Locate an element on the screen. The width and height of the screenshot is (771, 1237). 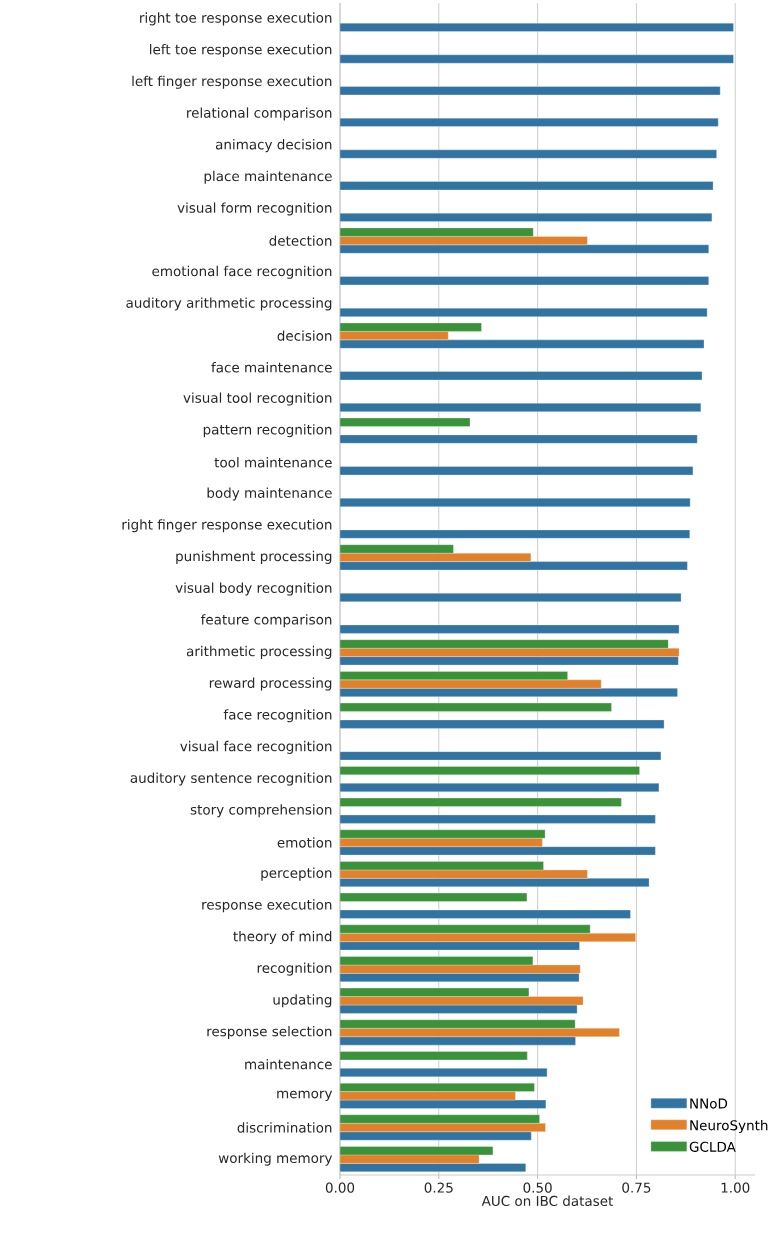
y-tick-label: auditory sentence recognition is located at coordinates (231, 779).